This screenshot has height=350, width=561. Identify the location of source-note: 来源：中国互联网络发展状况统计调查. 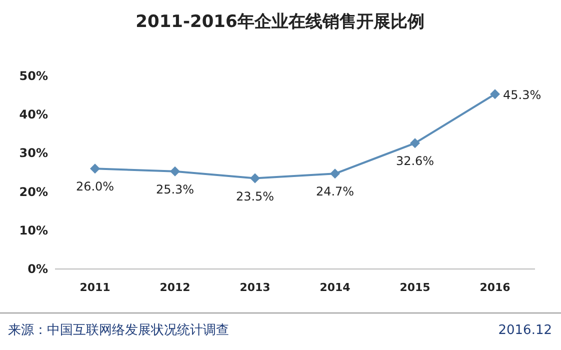
(118, 330).